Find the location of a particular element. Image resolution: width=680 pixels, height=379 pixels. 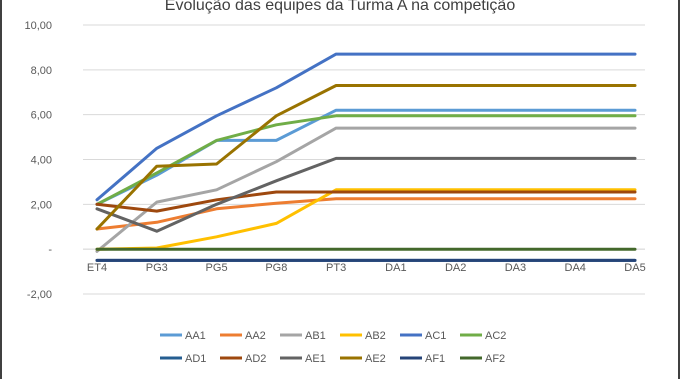

y-tick-label: 10,00 is located at coordinates (38, 26).